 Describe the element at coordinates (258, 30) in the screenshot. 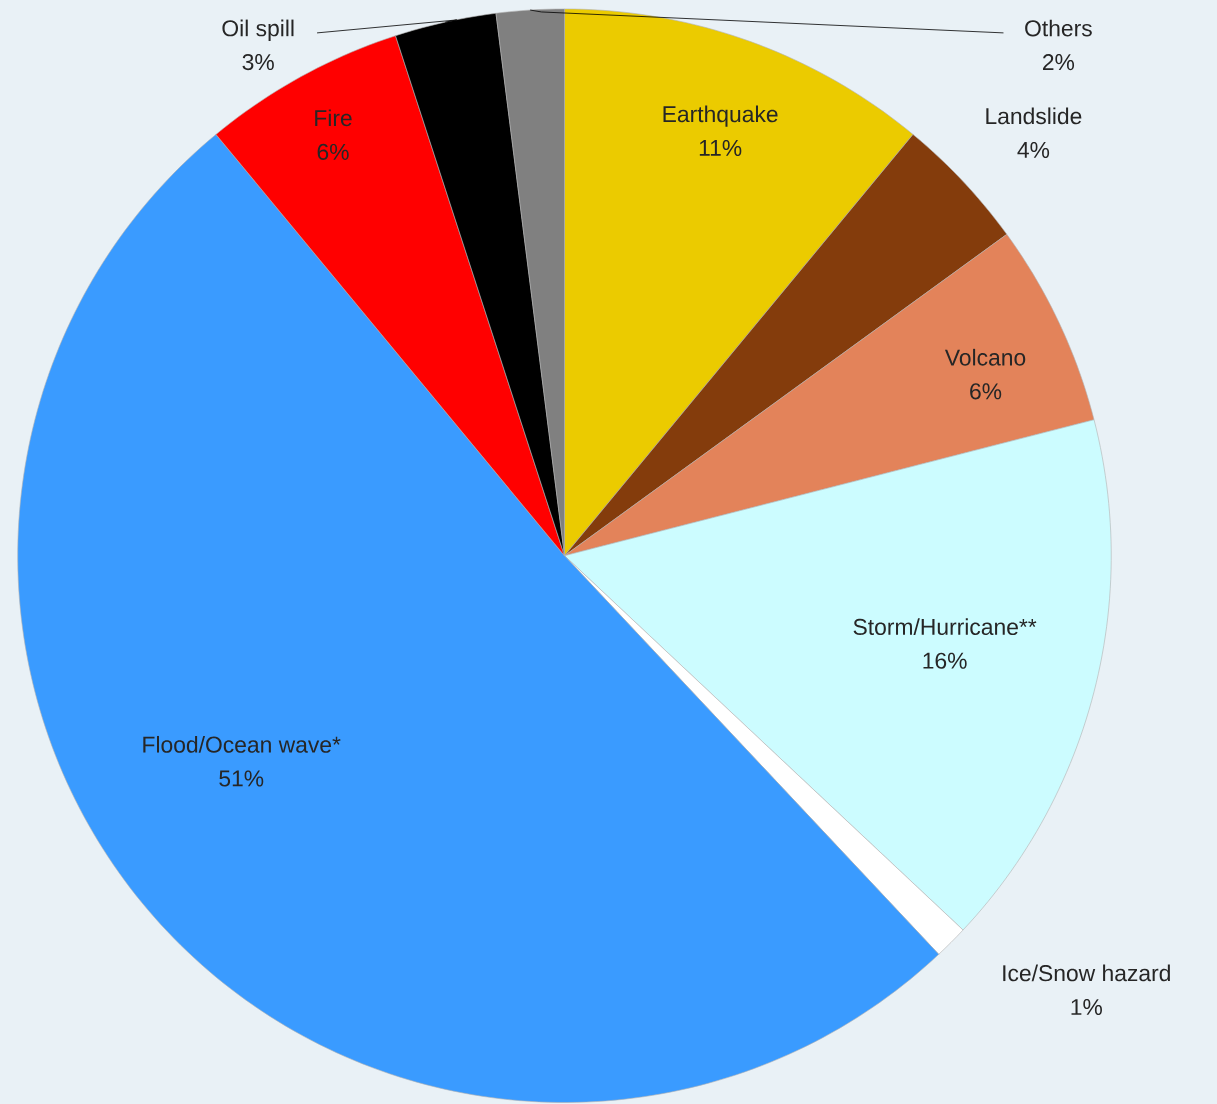

I see `slice-label: Oil spill` at that location.